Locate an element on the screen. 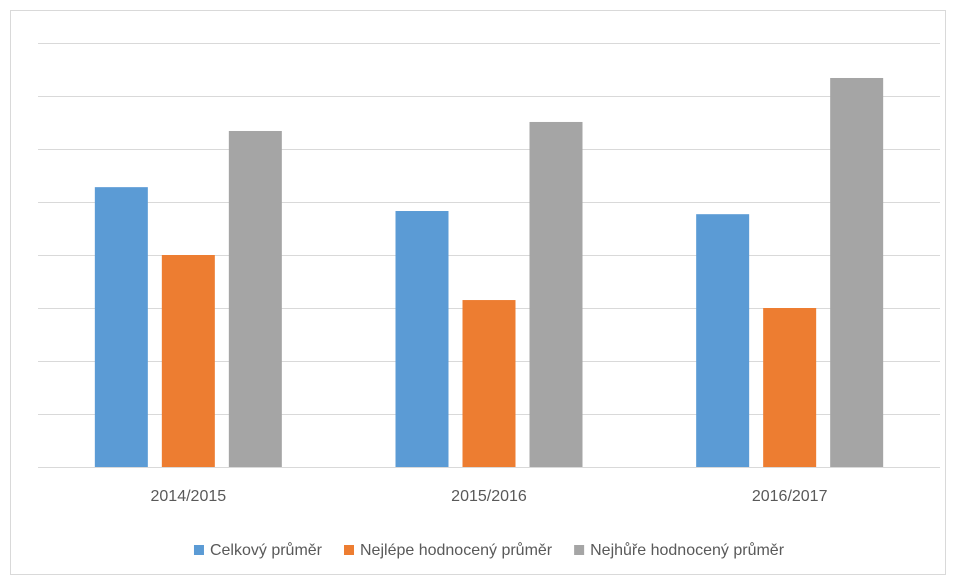 The width and height of the screenshot is (957, 582). legend-label: Celkový průměr is located at coordinates (266, 550).